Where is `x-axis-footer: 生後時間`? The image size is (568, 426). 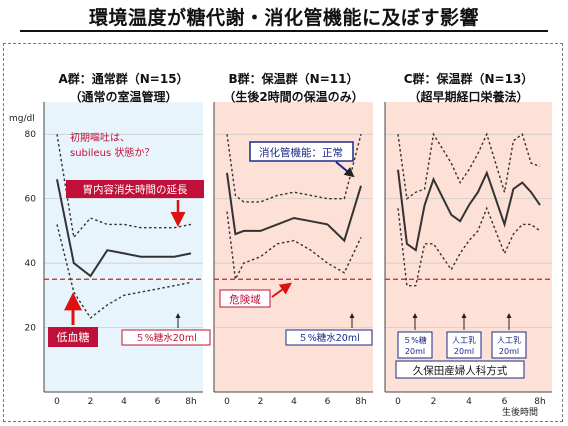 x-axis-footer: 生後時間 is located at coordinates (520, 412).